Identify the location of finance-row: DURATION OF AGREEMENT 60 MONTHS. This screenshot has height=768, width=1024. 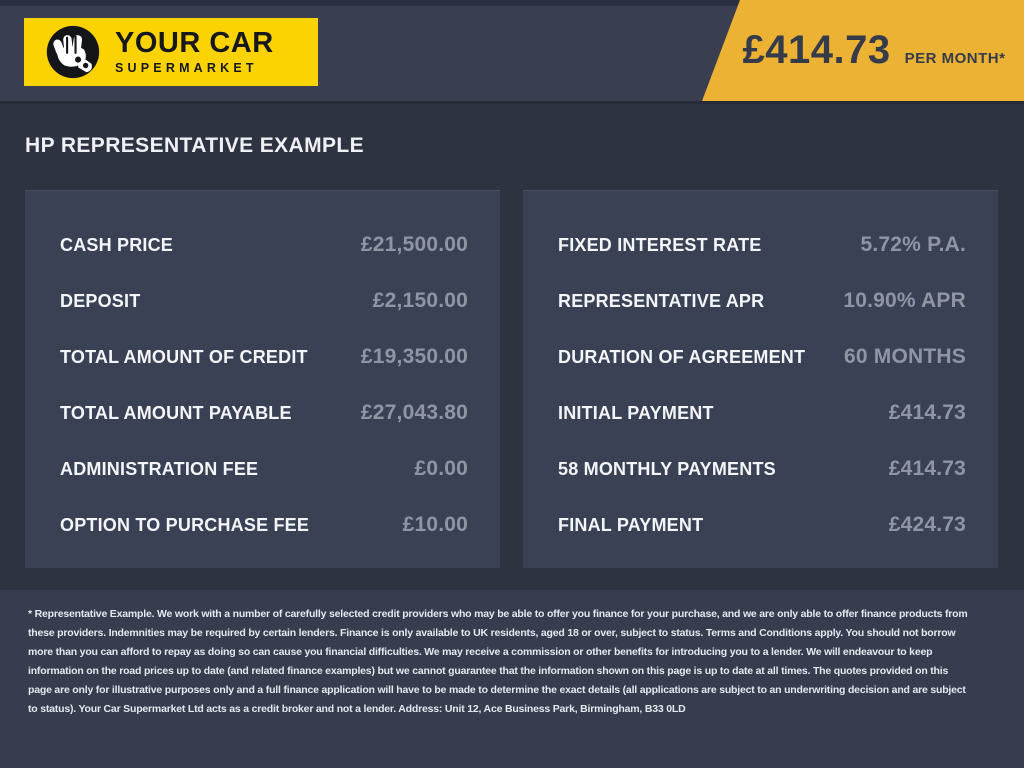
(762, 357).